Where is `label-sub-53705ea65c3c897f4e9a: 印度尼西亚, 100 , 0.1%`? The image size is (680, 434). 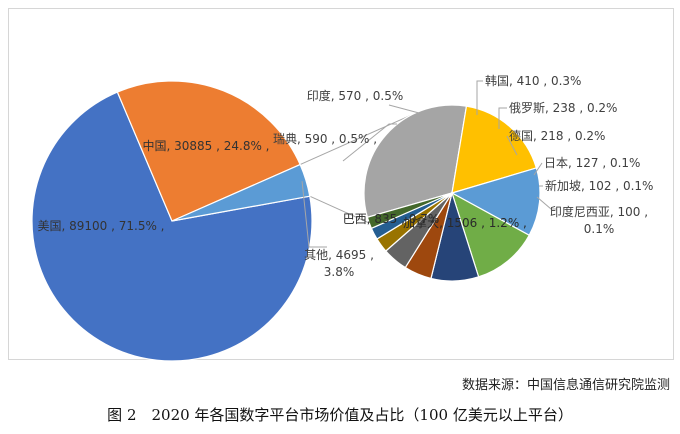
label-sub-53705ea65c3c897f4e9a: 印度尼西亚, 100 , 0.1% is located at coordinates (599, 220).